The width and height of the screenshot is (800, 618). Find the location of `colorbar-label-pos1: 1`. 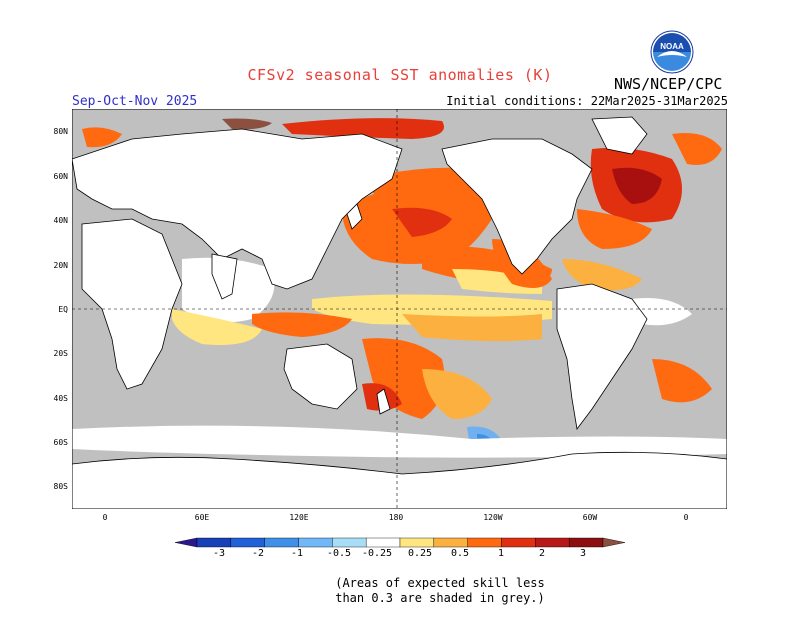

colorbar-label-pos1: 1 is located at coordinates (501, 553).